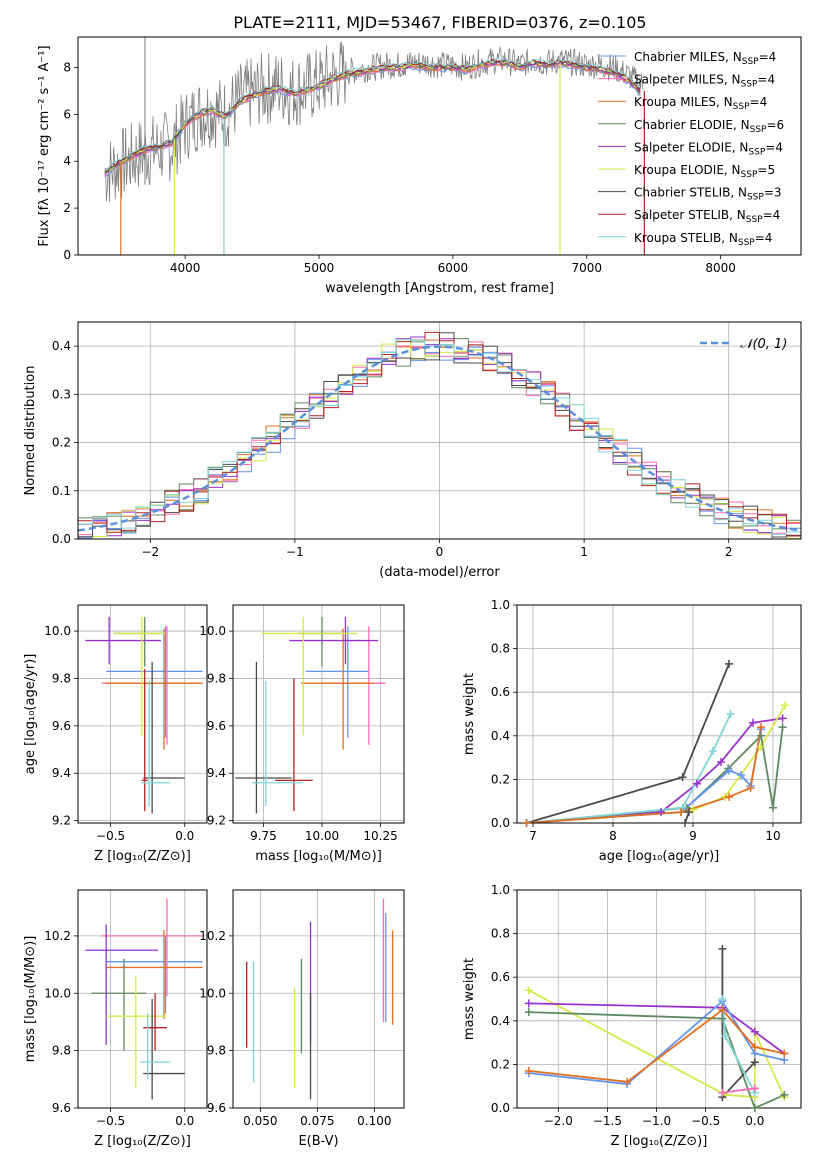 This screenshot has width=819, height=1170. Describe the element at coordinates (144, 999) in the screenshot. I see `plot-area-mass-vs-Z` at that location.